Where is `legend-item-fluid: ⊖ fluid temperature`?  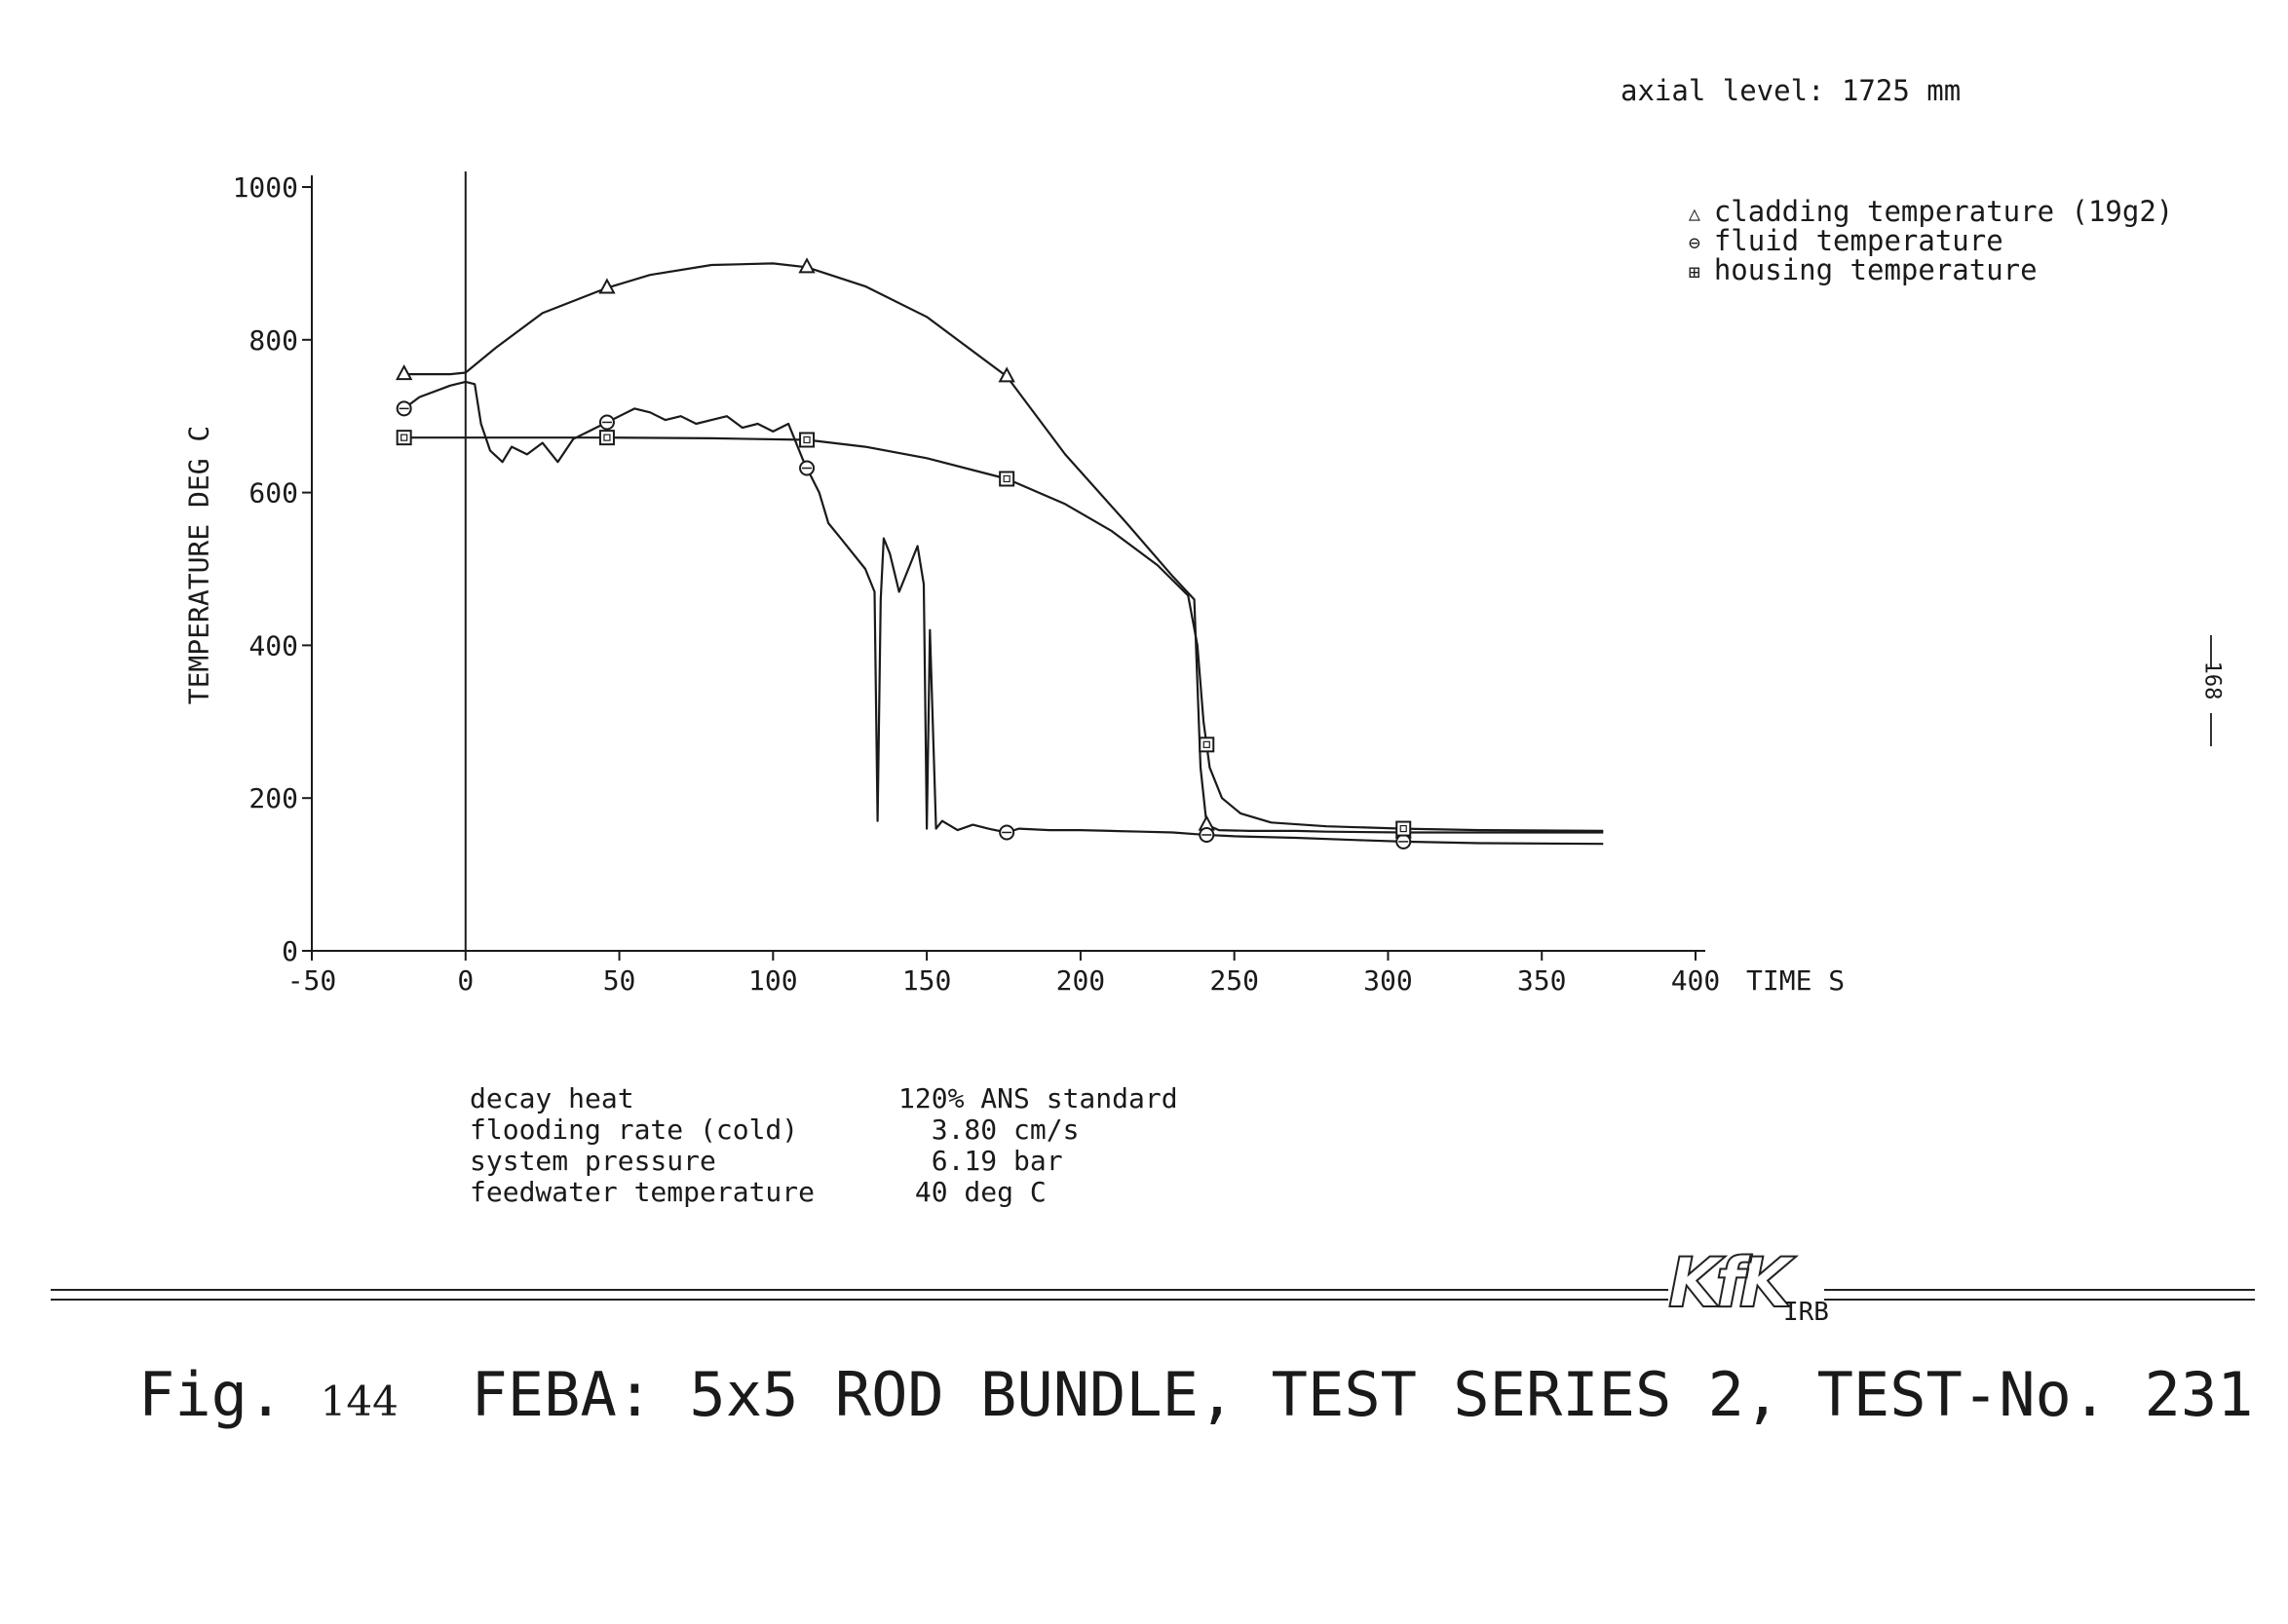
legend-item-fluid: ⊖ fluid temperature is located at coordinates (1812, 240).